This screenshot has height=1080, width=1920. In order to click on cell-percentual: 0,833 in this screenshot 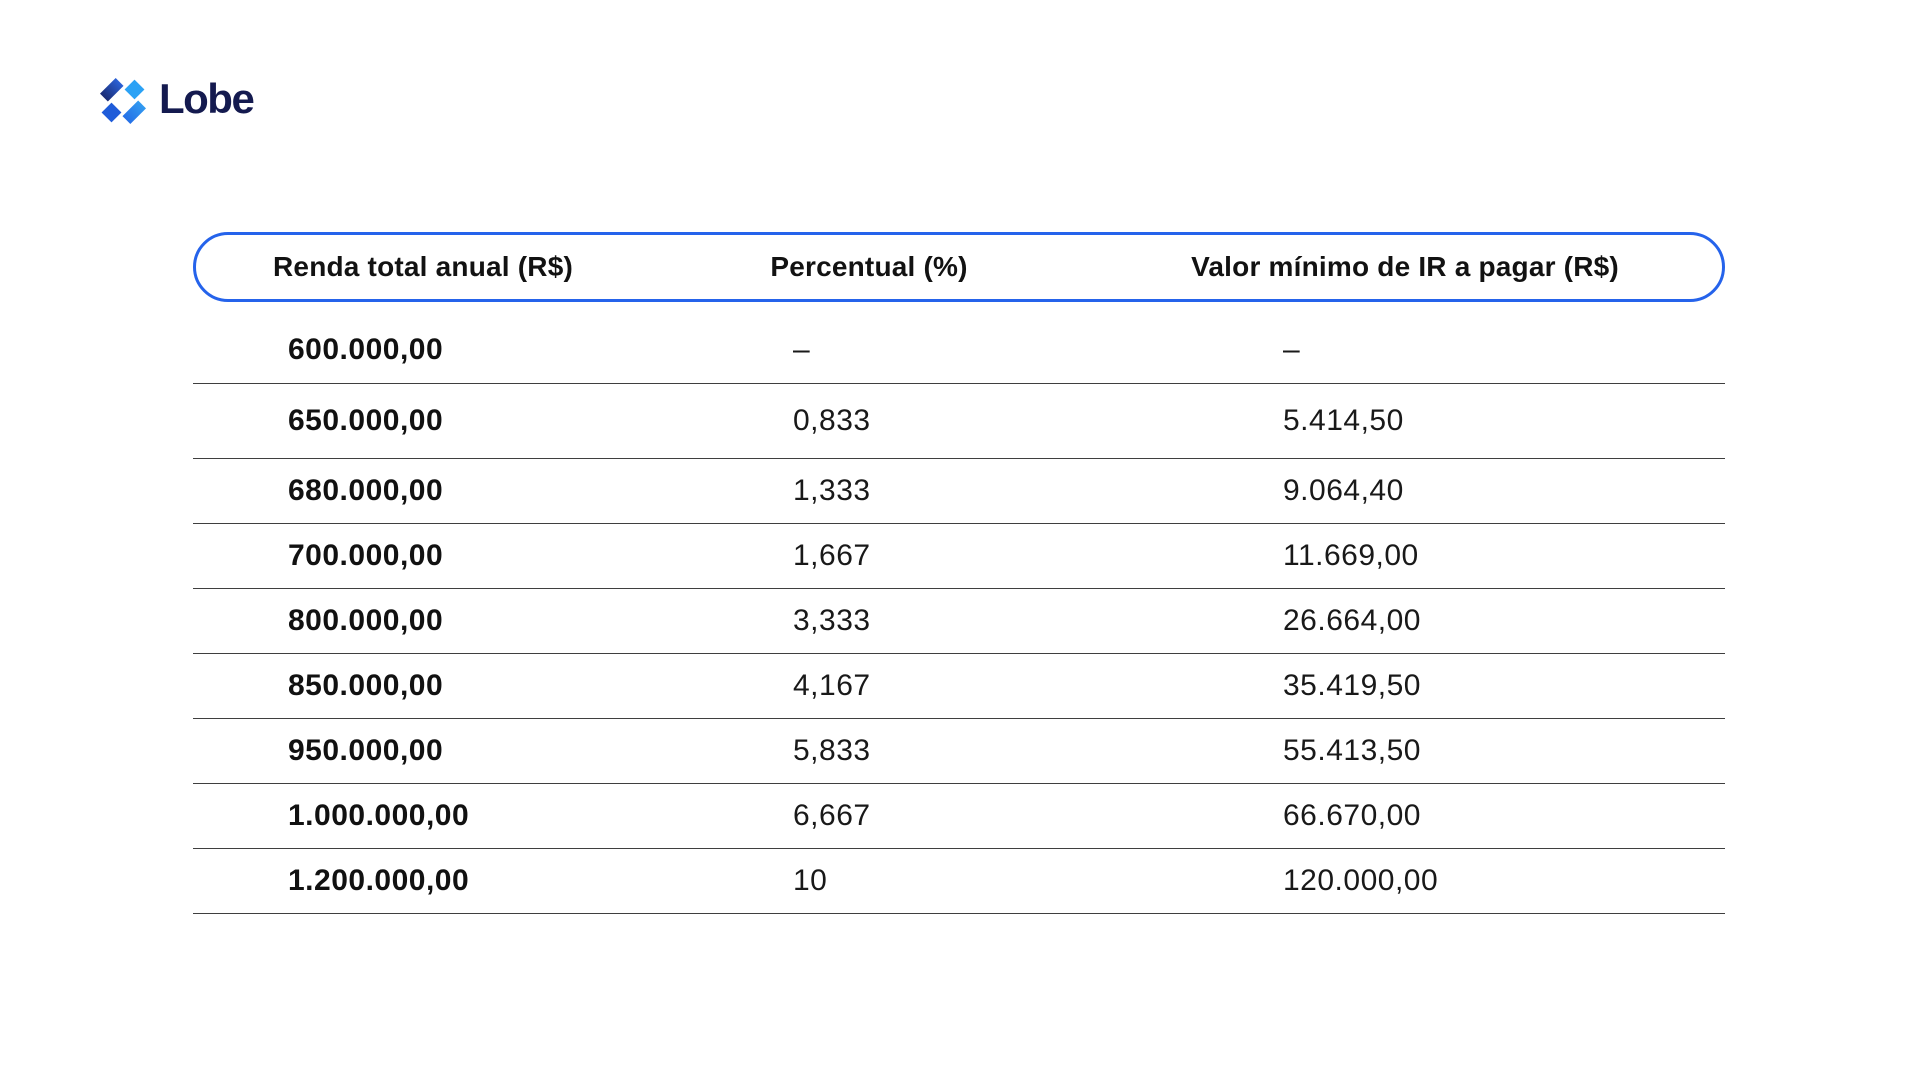, I will do `click(832, 420)`.